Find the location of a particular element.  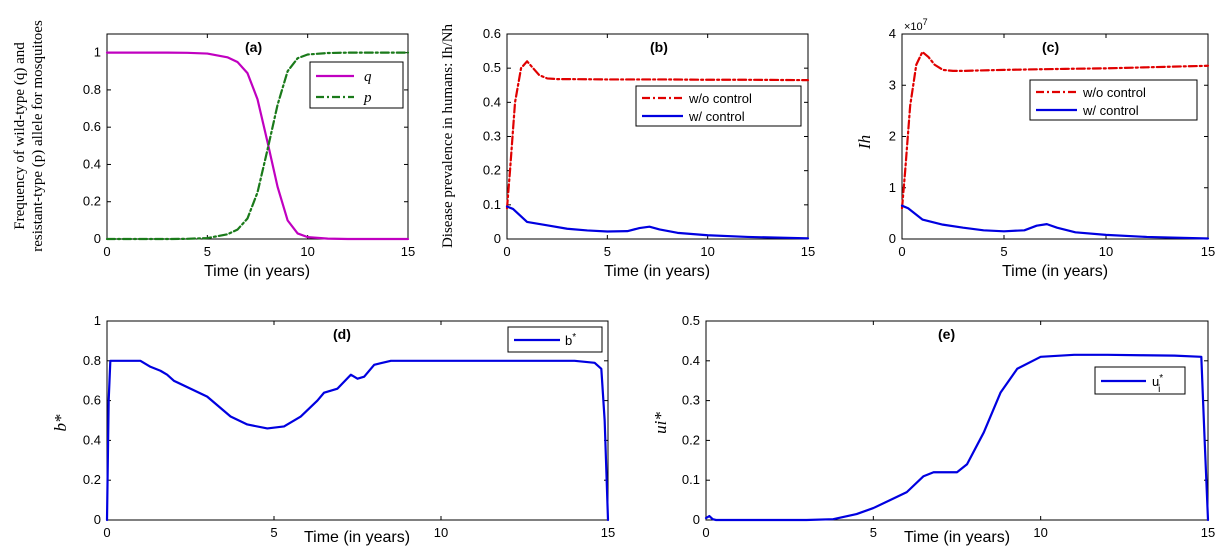

panel-c-legend-box is located at coordinates (1113, 100).